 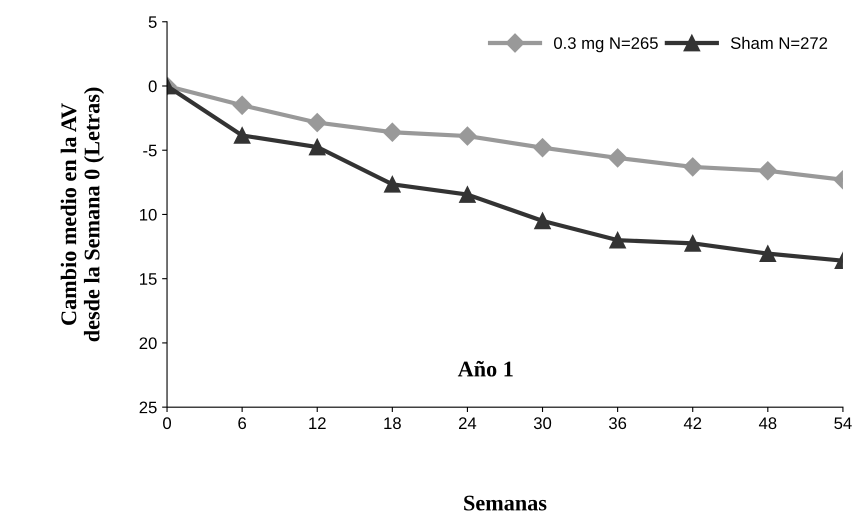 What do you see at coordinates (505, 503) in the screenshot?
I see `x-axis-title: Semanas` at bounding box center [505, 503].